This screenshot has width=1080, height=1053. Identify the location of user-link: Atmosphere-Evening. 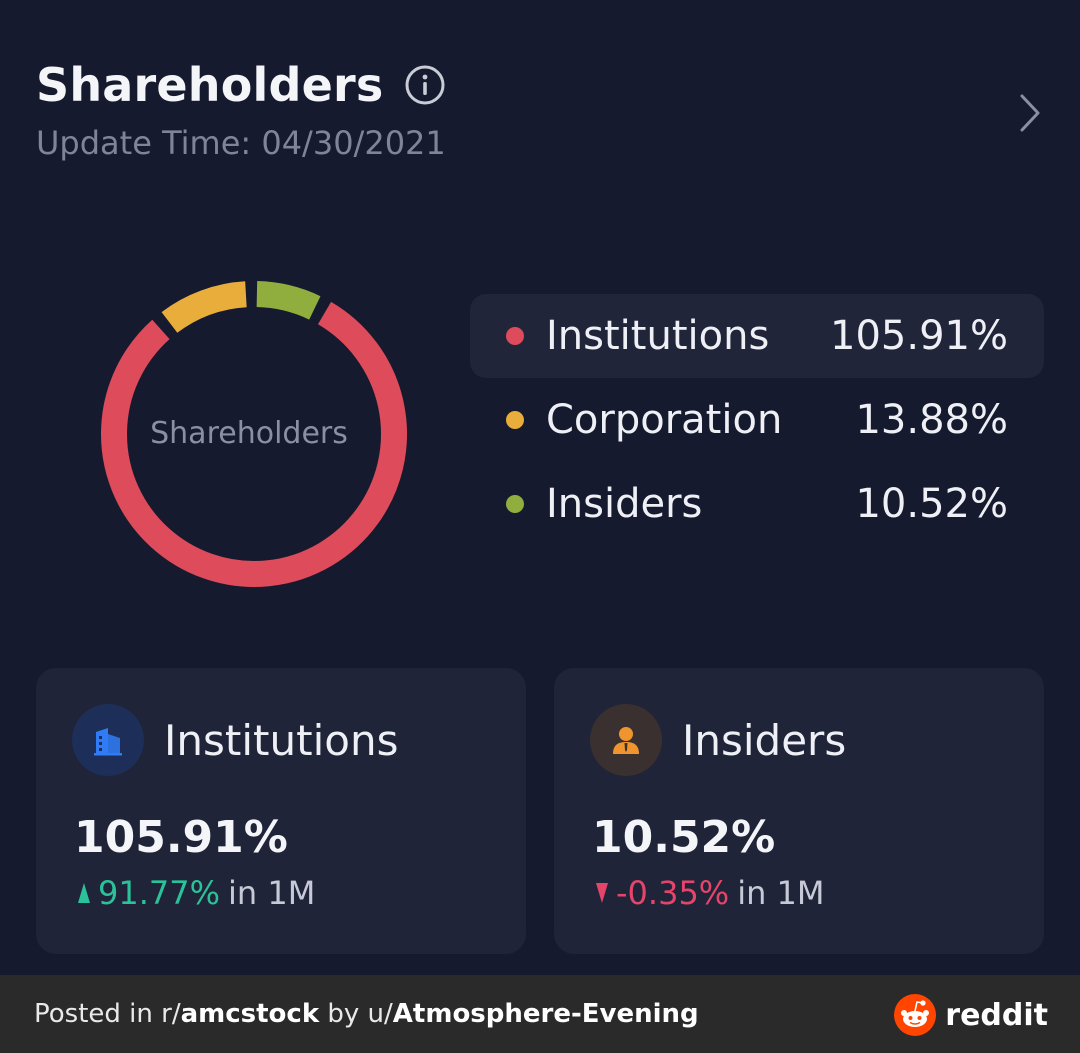
(545, 1014).